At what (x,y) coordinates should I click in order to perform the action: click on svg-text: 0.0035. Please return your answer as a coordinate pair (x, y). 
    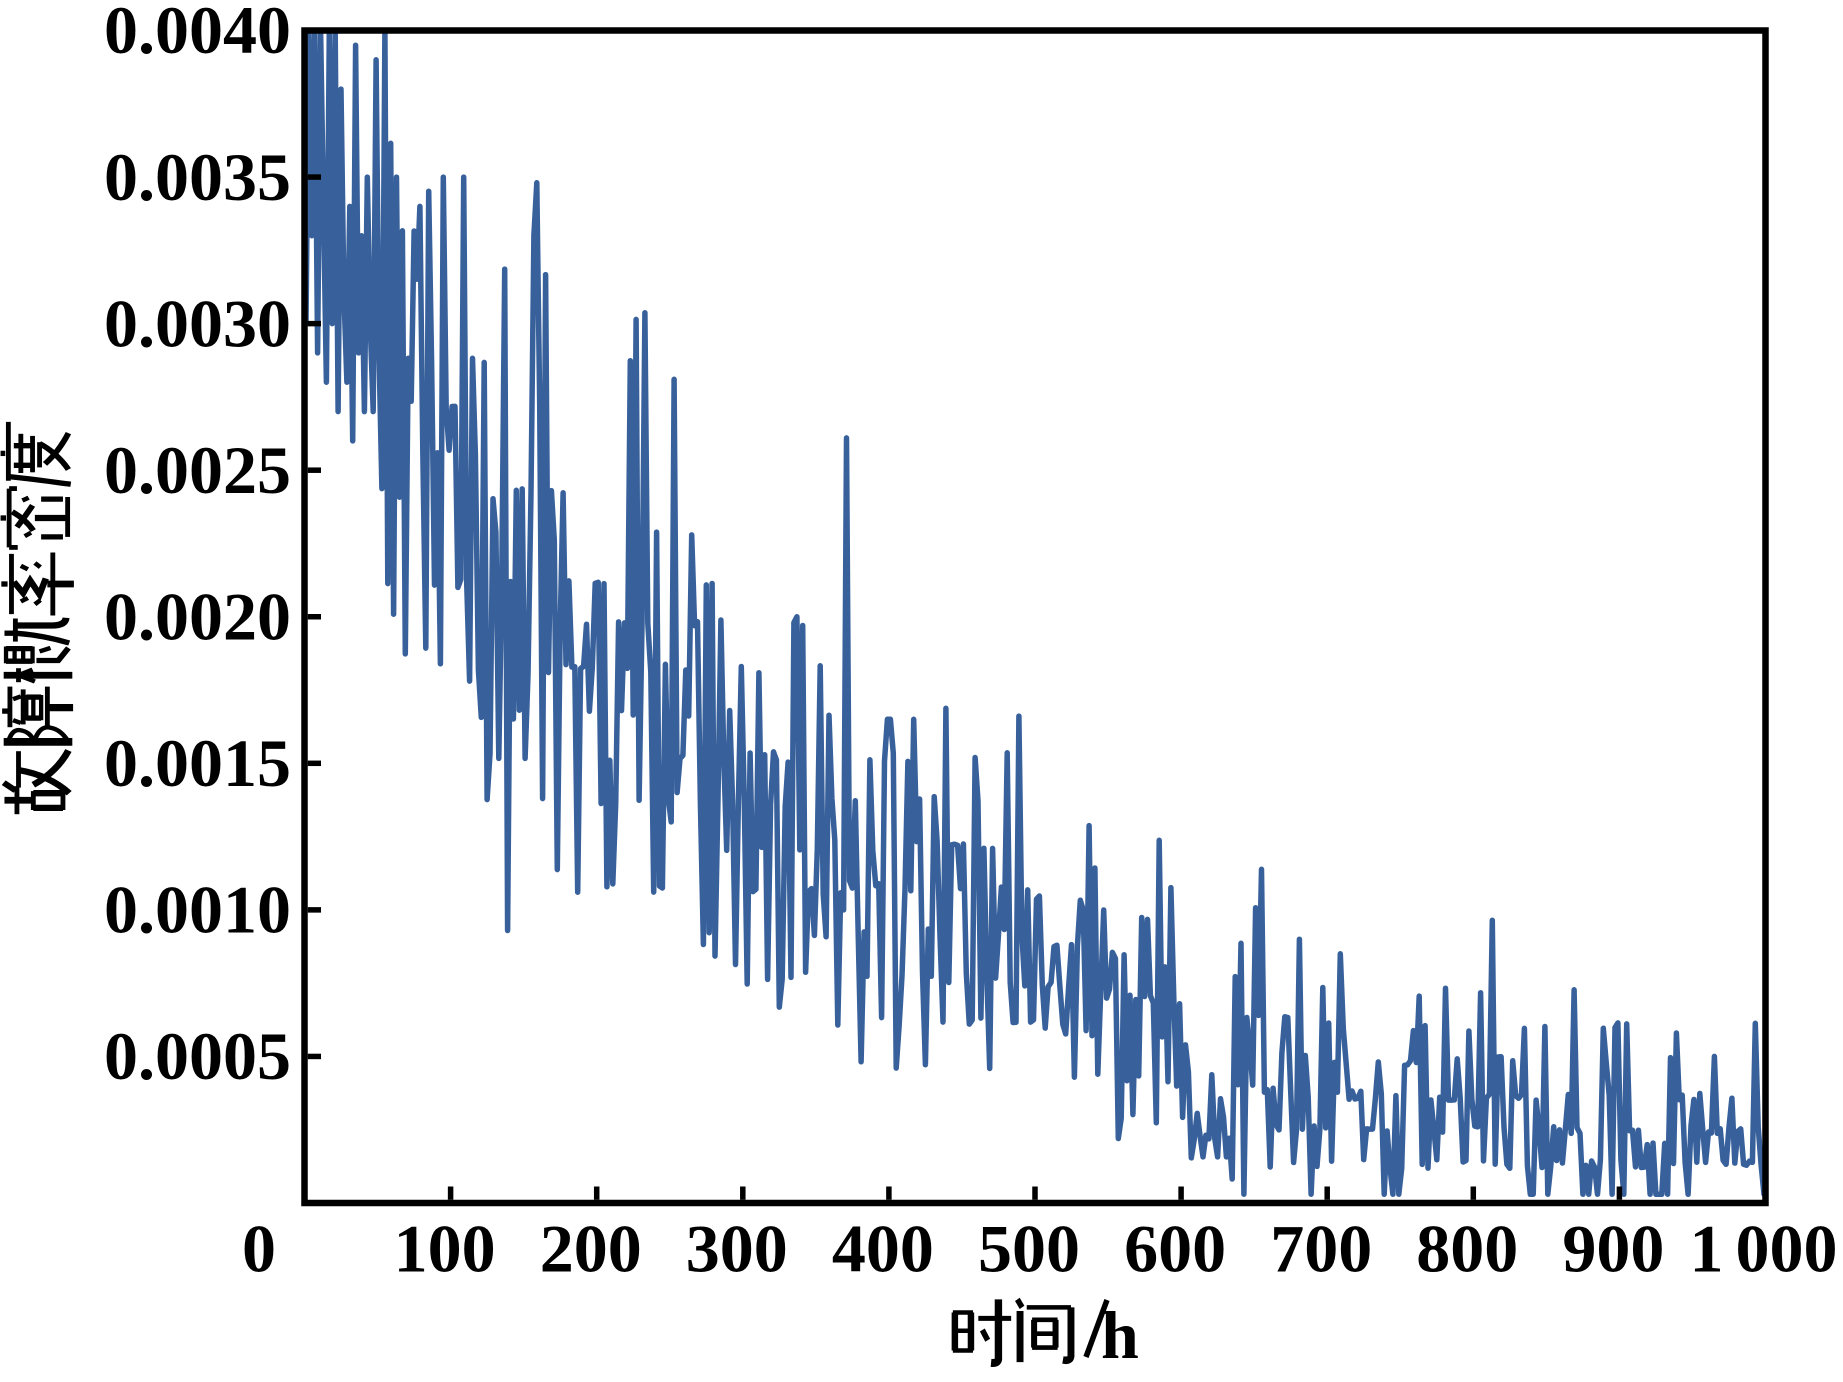
    Looking at the image, I should click on (197, 177).